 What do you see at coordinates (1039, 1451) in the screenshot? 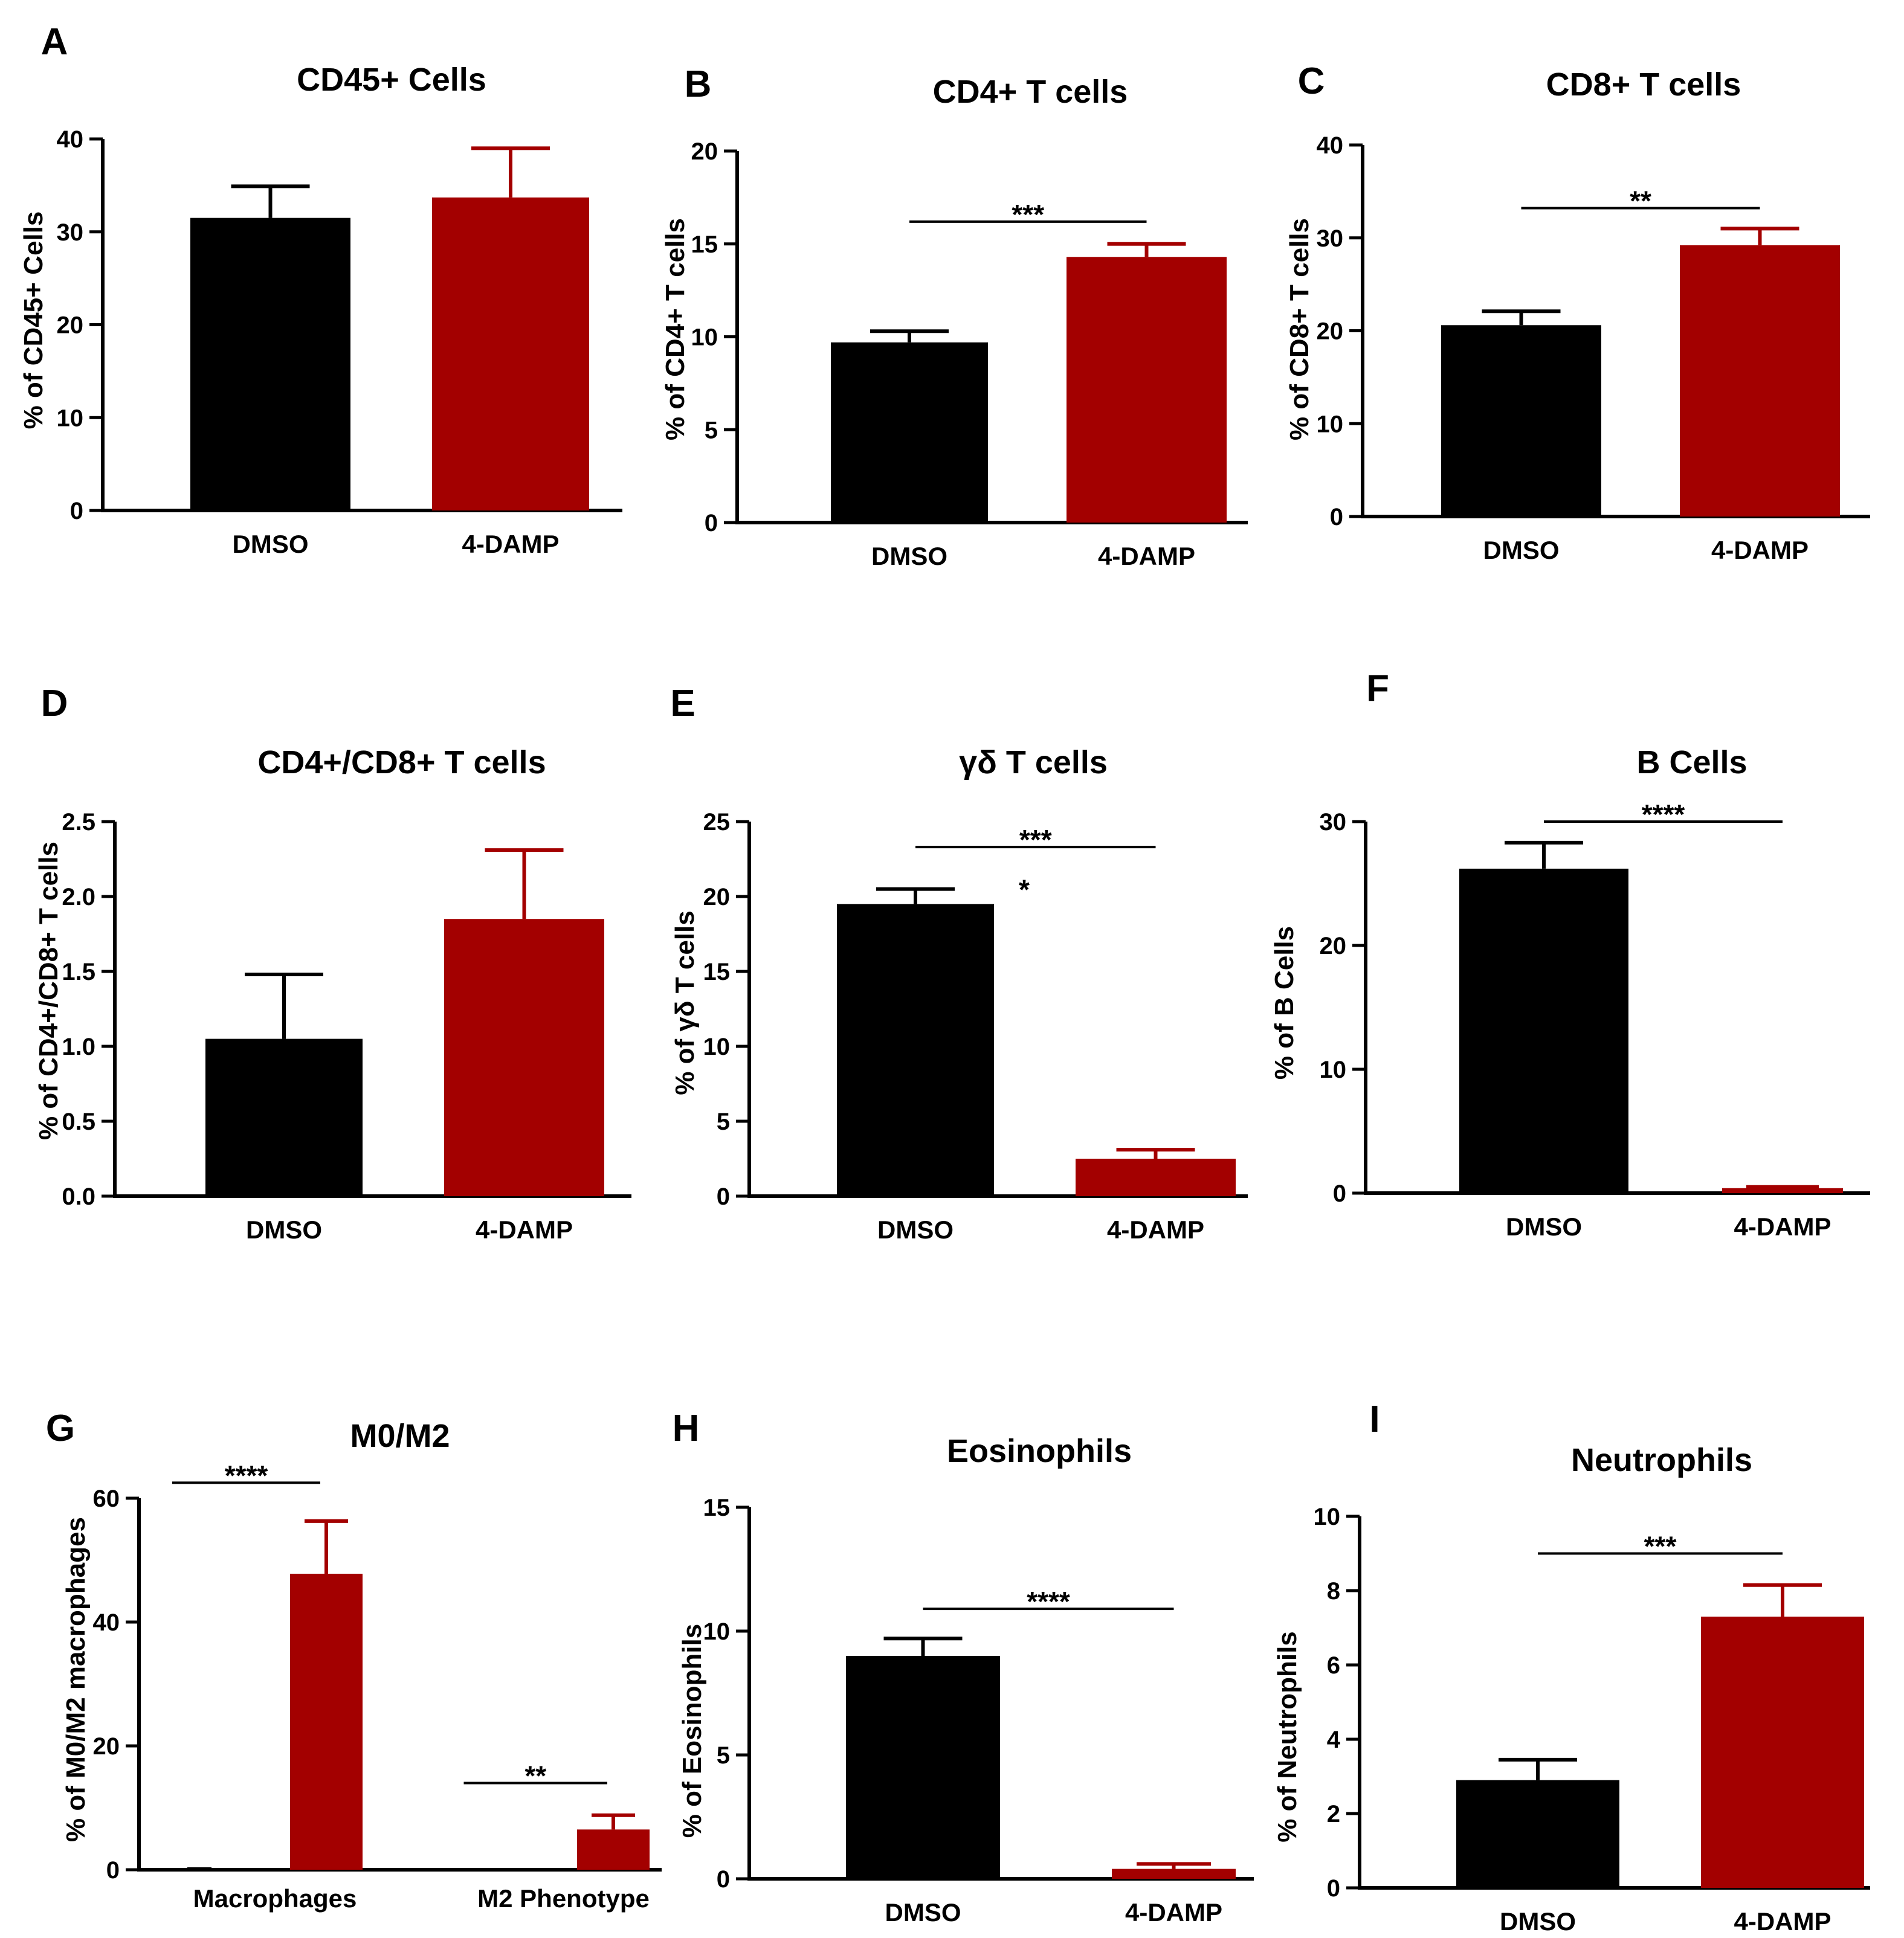
I see `chart-title: Eosinophils` at bounding box center [1039, 1451].